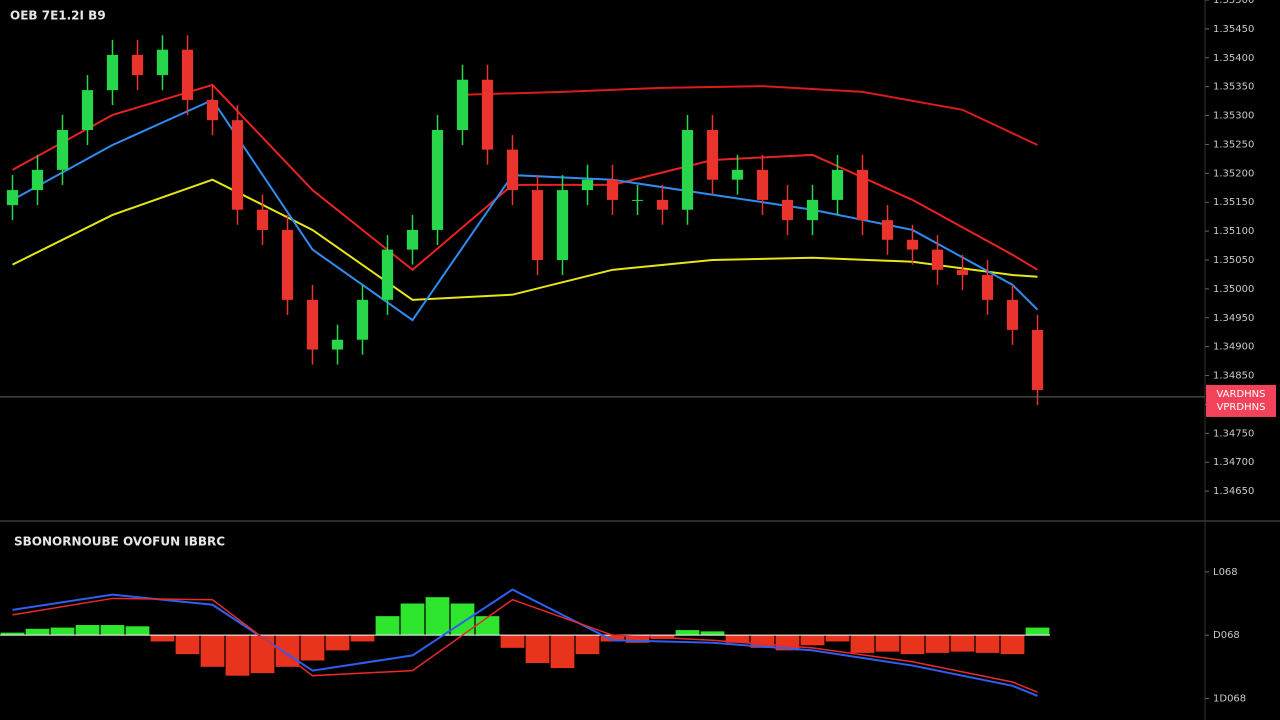 This screenshot has height=720, width=1280. What do you see at coordinates (1233, 202) in the screenshot?
I see `y-tick-label: 1.35150` at bounding box center [1233, 202].